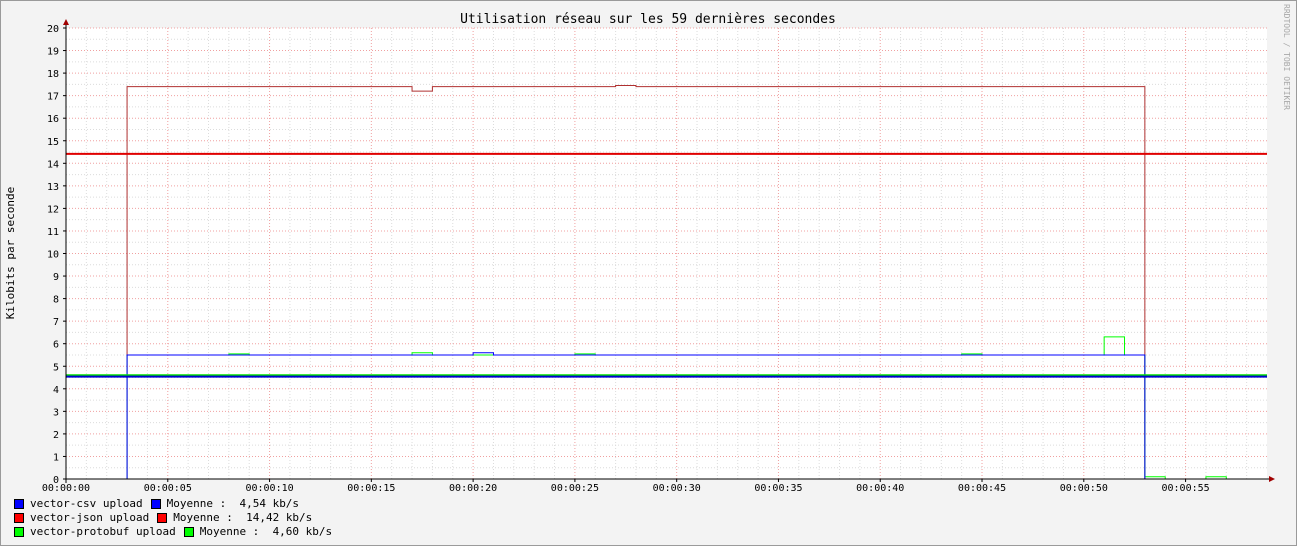 This screenshot has height=546, width=1297. I want to click on y-tick-label: 12, so click(53, 209).